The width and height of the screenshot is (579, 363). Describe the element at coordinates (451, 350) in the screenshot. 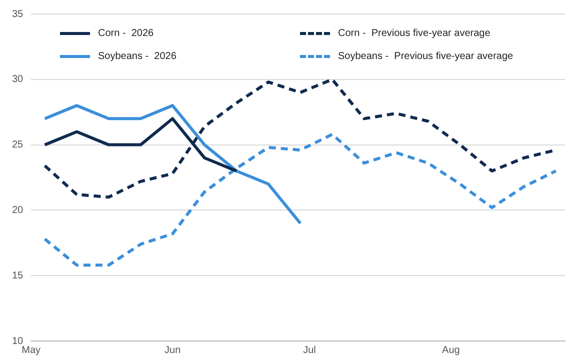

I see `x-tick-label: Aug` at that location.